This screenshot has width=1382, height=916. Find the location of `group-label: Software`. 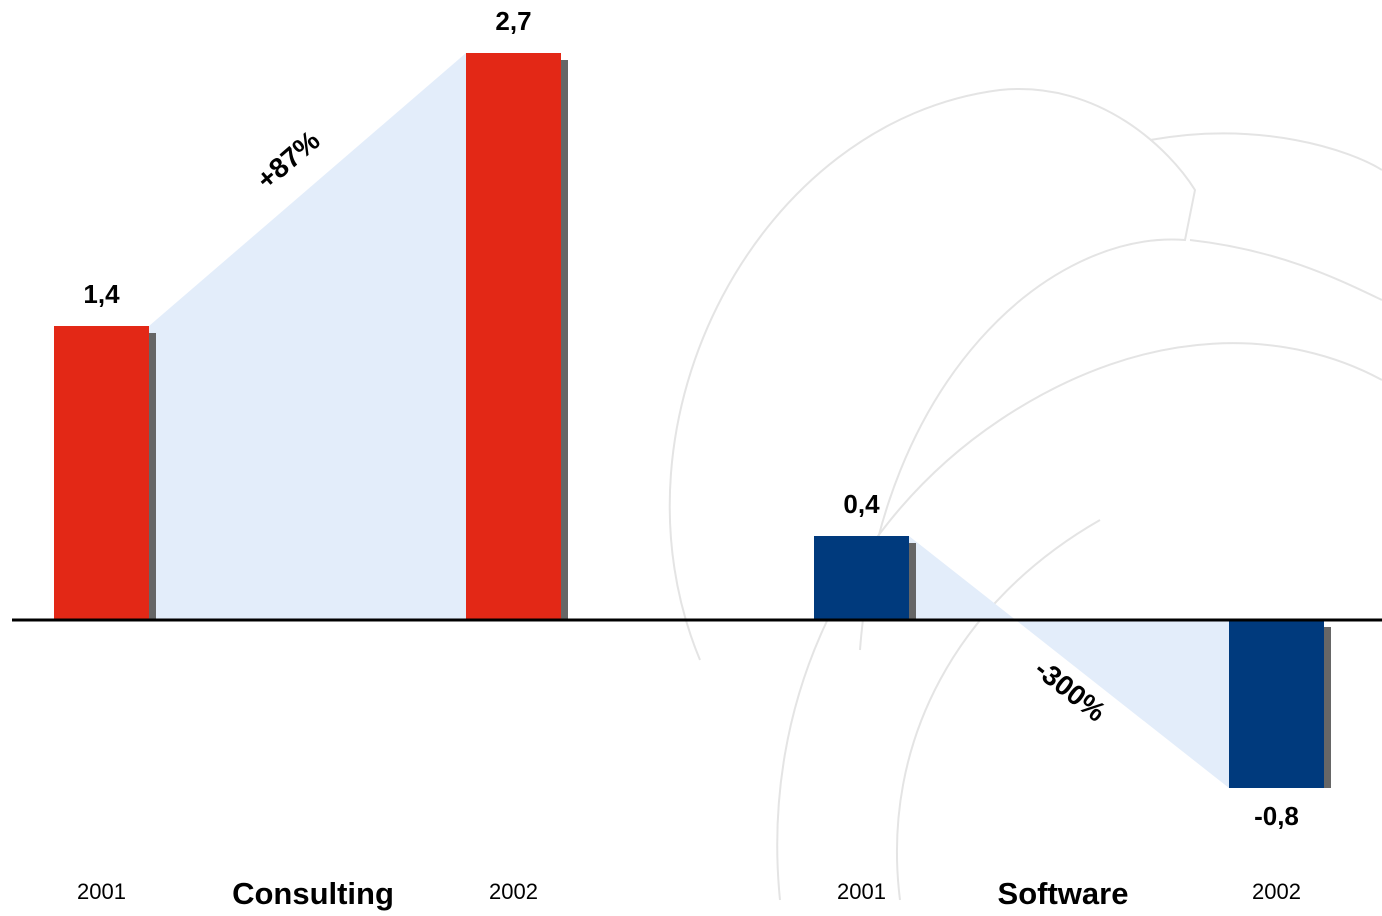

group-label: Software is located at coordinates (1063, 893).